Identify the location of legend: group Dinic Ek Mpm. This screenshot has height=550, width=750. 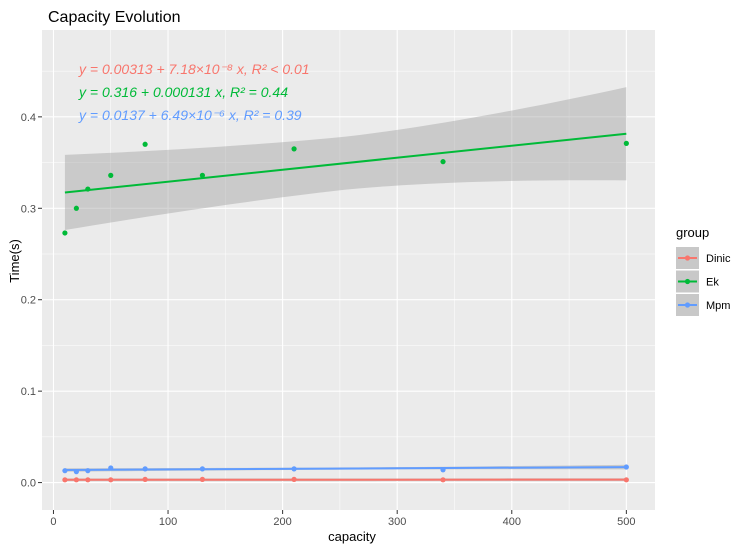
(703, 270).